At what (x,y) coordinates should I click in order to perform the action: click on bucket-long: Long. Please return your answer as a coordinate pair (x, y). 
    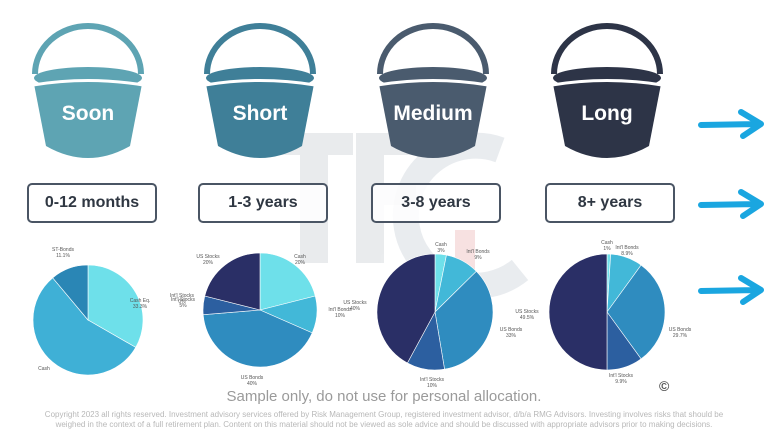
    Looking at the image, I should click on (607, 93).